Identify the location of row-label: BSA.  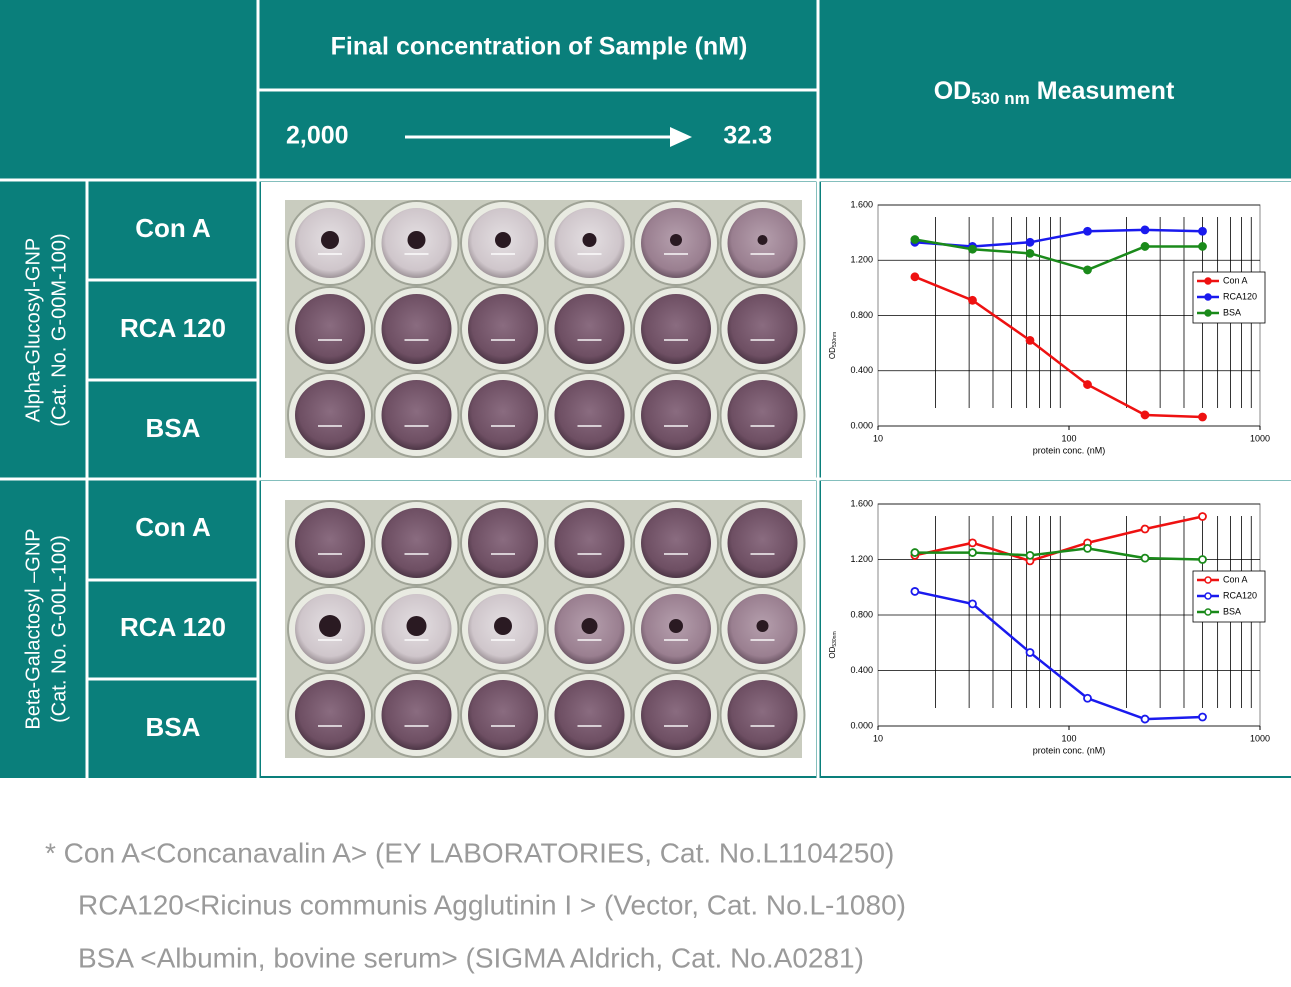
(173, 727).